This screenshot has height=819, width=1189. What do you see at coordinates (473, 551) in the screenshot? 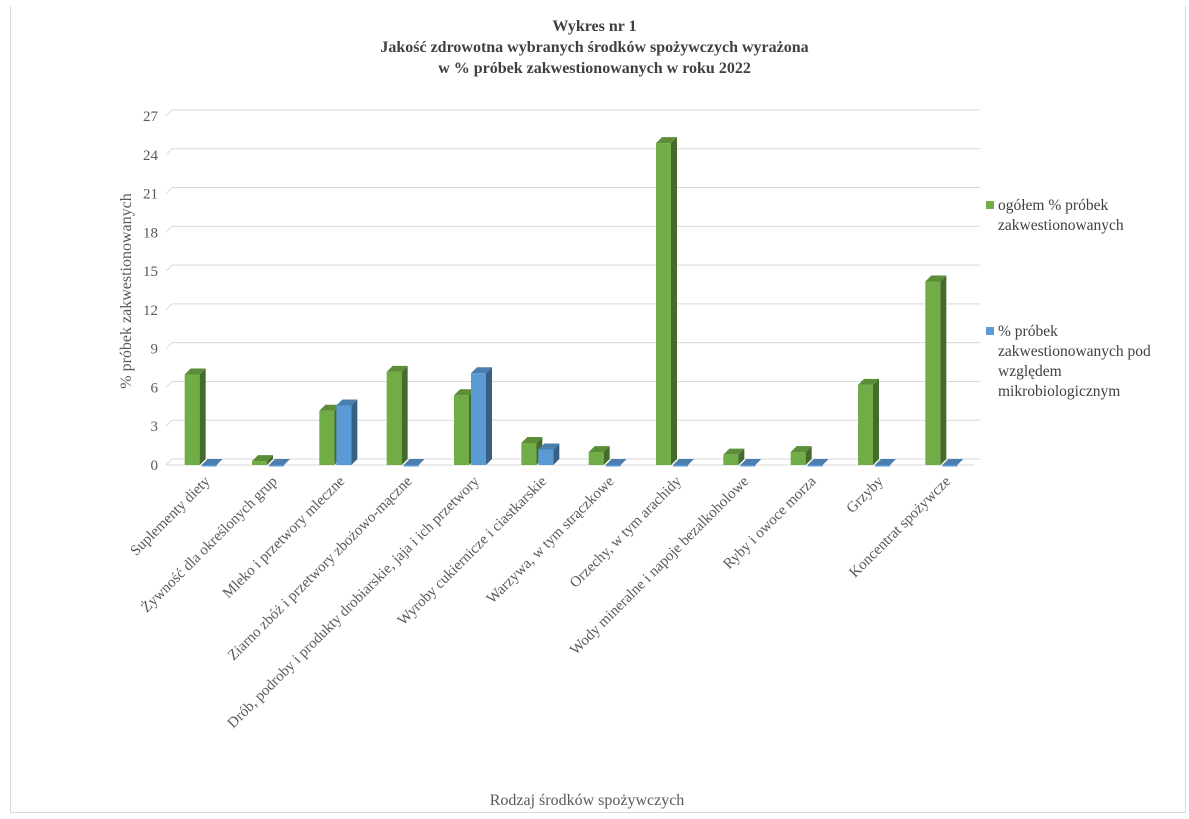
I see `x-category-label: Wyroby cukiernicze i ciastkarskie` at bounding box center [473, 551].